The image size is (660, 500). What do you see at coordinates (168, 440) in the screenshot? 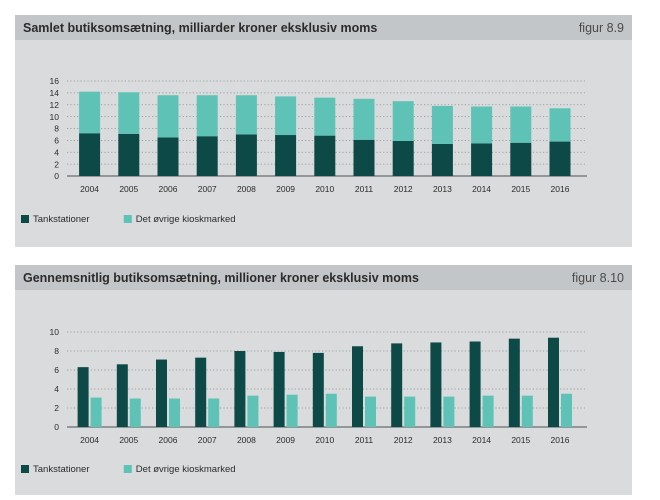
I see `x-tick-label: 2006` at bounding box center [168, 440].